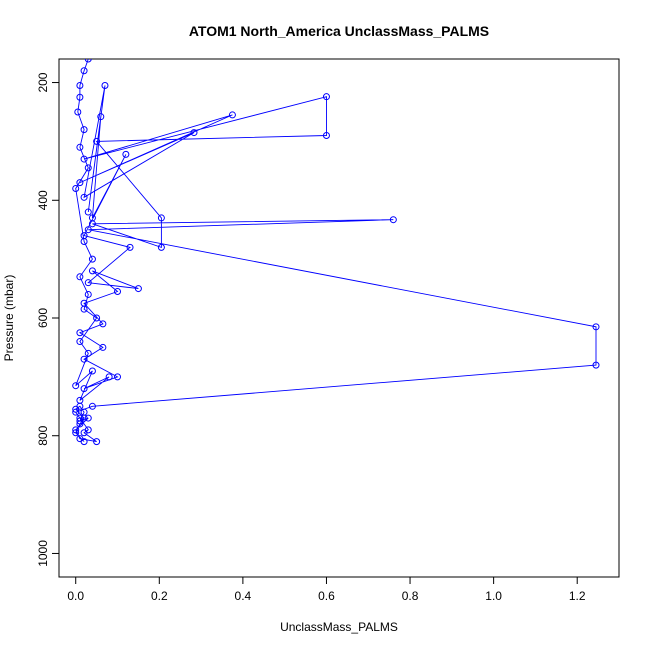 This screenshot has width=650, height=650. Describe the element at coordinates (9, 318) in the screenshot. I see `y-axis-label: Pressure (mbar)` at that location.